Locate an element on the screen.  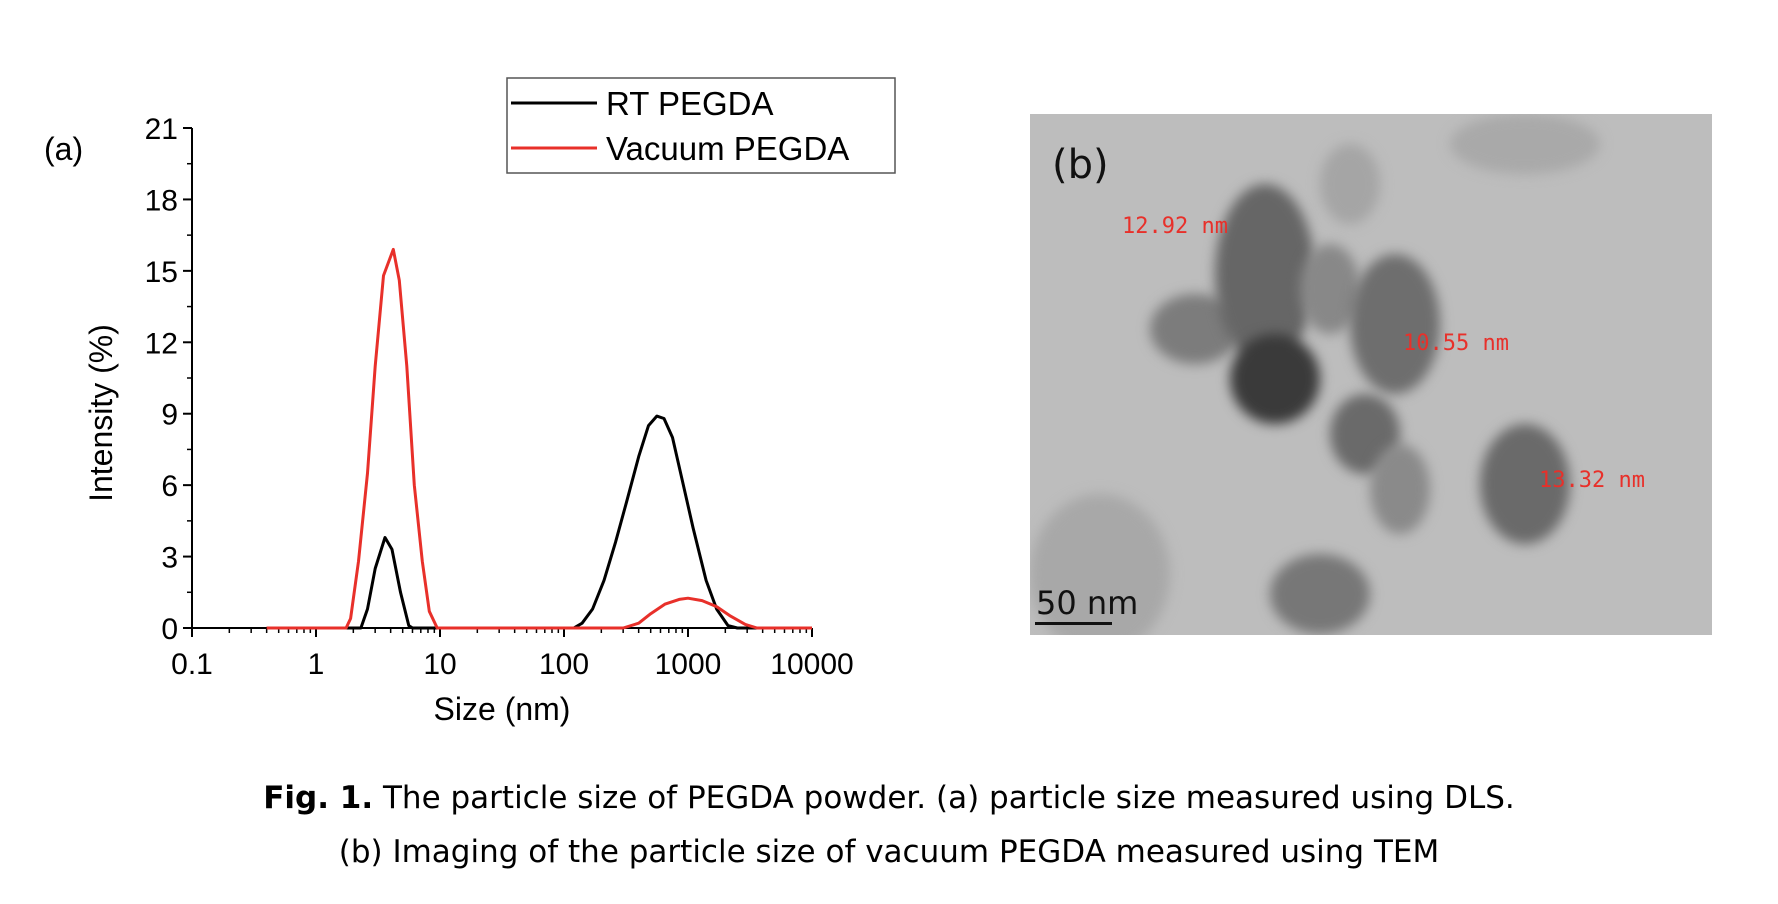
x-tick-label: 10 is located at coordinates (439, 664).